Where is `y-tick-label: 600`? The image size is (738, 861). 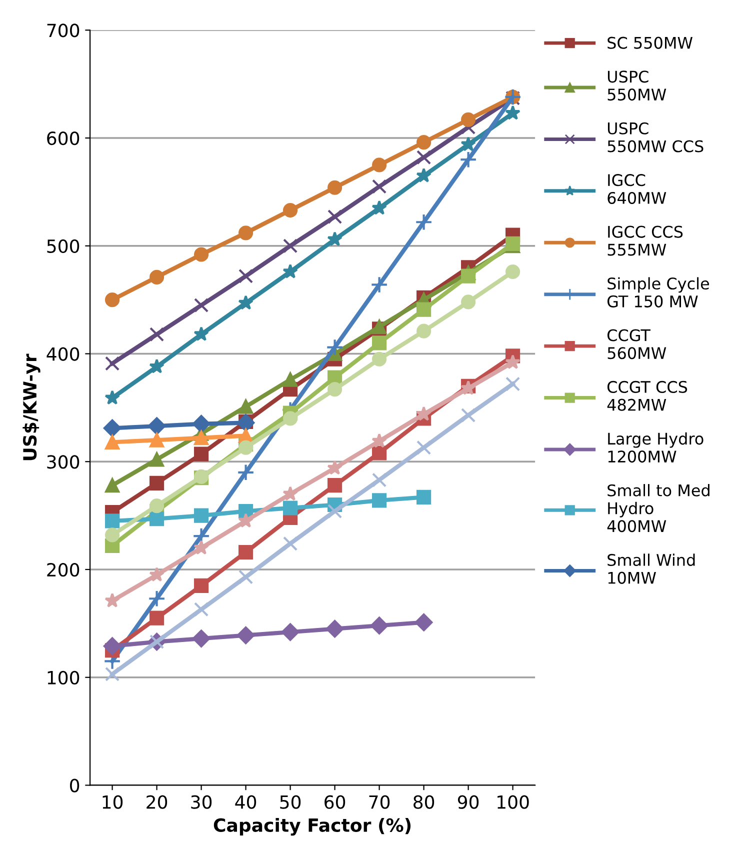
y-tick-label: 600 is located at coordinates (63, 138).